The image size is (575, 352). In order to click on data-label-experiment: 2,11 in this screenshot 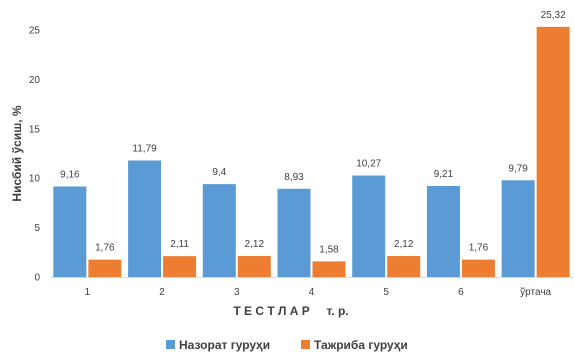, I will do `click(179, 244)`.